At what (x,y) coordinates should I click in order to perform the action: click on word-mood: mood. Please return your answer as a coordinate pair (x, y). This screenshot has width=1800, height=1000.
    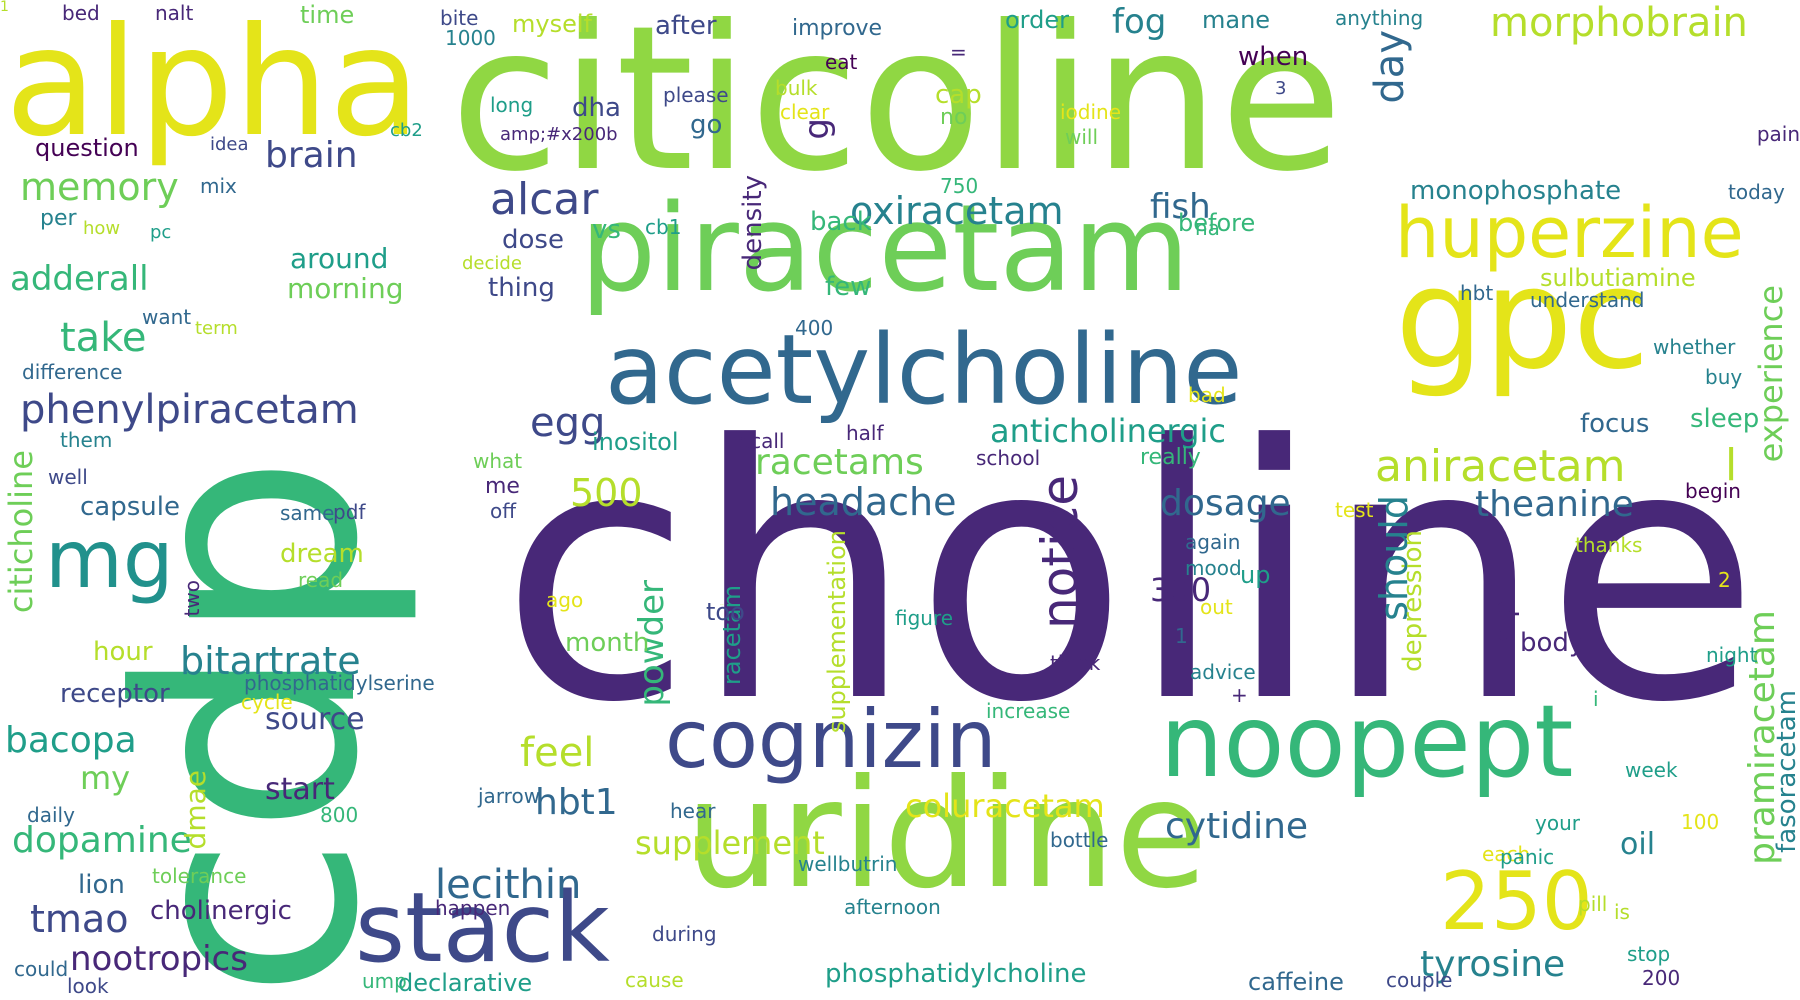
    Looking at the image, I should click on (1213, 568).